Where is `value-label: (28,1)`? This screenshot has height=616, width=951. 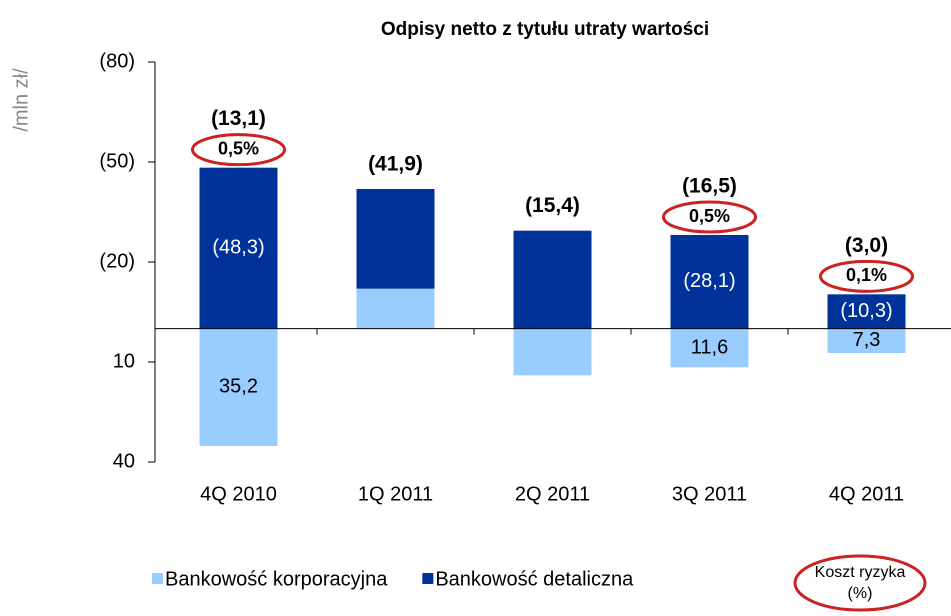
value-label: (28,1) is located at coordinates (709, 281).